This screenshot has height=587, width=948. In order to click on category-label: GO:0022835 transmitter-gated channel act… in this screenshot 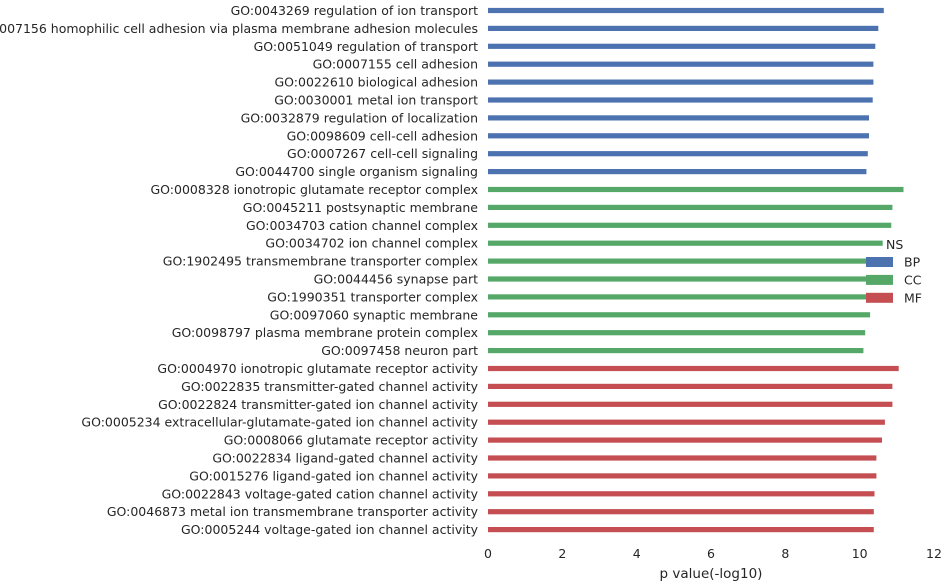, I will do `click(329, 386)`.